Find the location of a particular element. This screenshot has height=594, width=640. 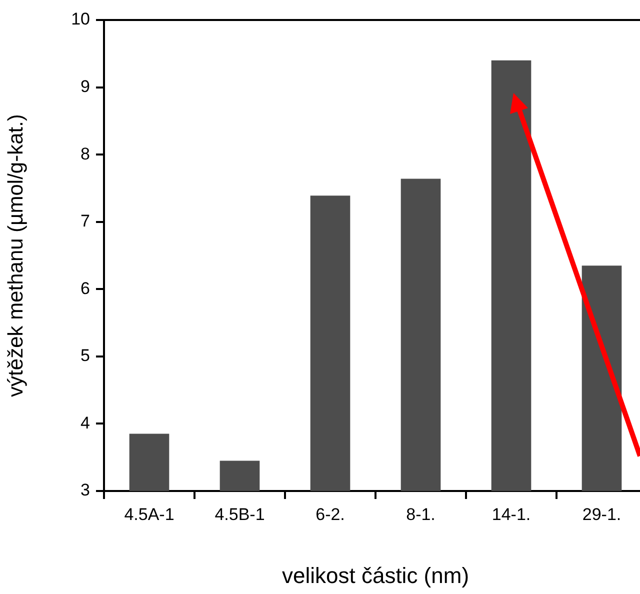

y-tick-label: 6 is located at coordinates (85, 288).